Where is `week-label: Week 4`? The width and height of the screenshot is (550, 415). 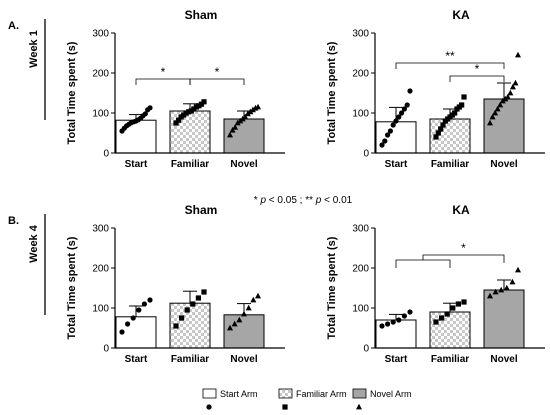
week-label: Week 4 is located at coordinates (34, 243).